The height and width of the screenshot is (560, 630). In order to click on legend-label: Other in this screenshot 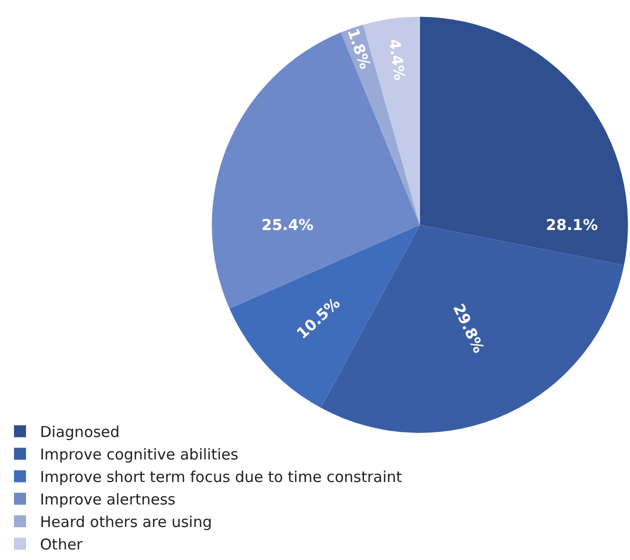, I will do `click(62, 545)`.